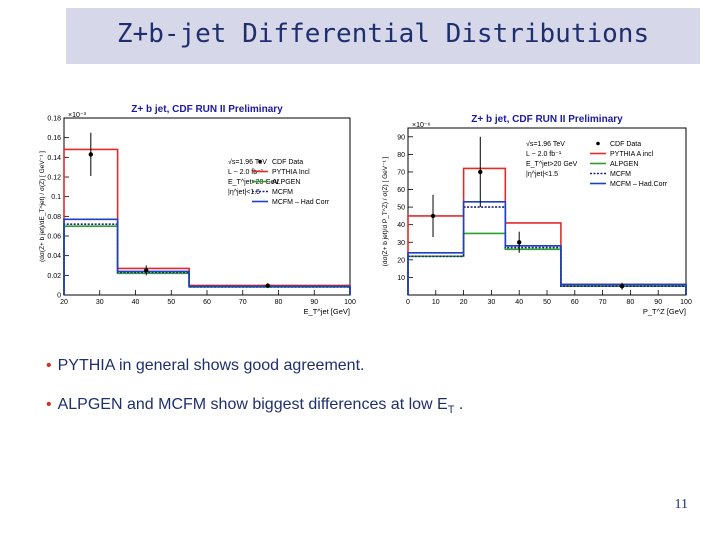 Image resolution: width=720 pixels, height=540 pixels. Describe the element at coordinates (639, 184) in the screenshot. I see `legend-entry: MCFM – Had.Corr` at that location.